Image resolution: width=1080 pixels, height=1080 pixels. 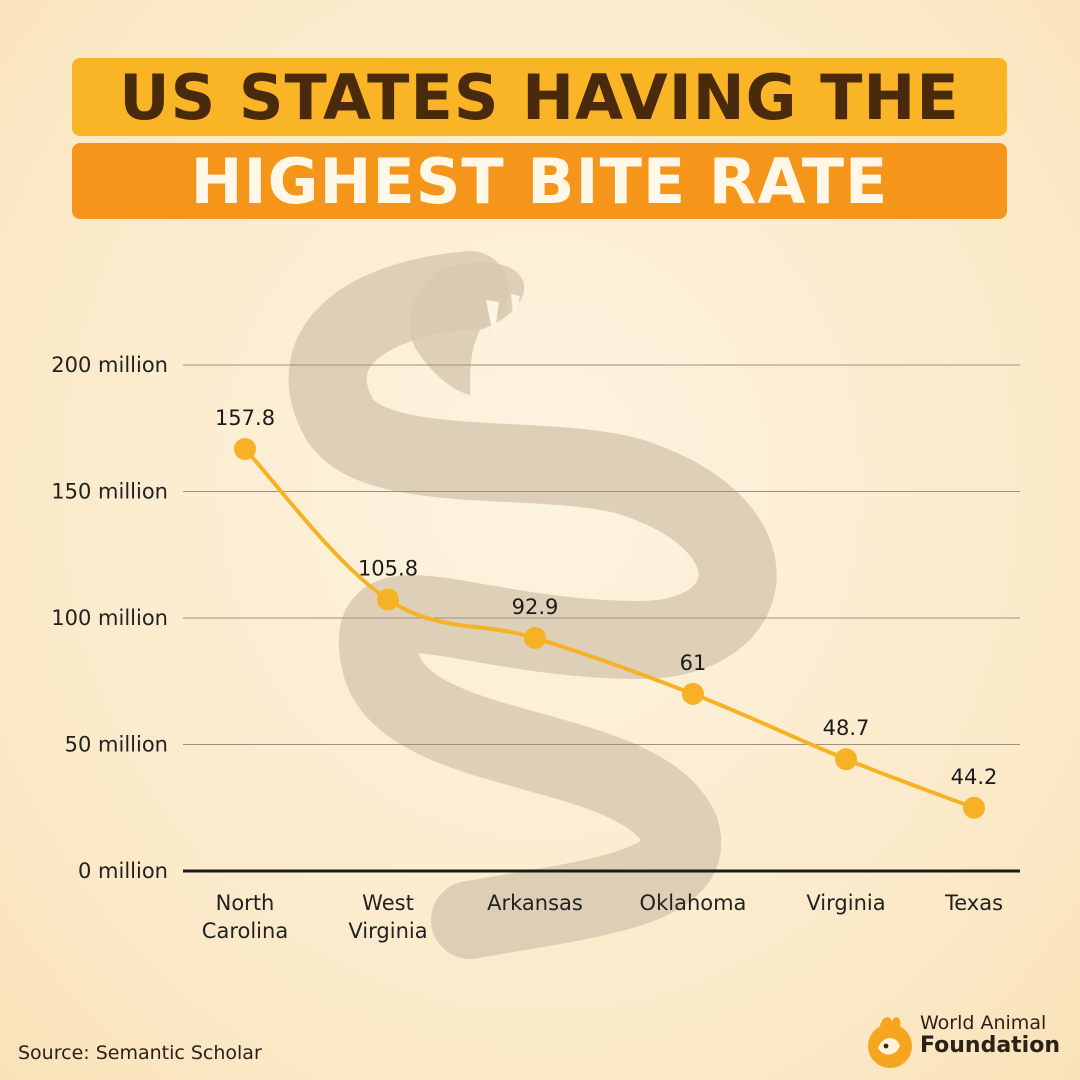 What do you see at coordinates (846, 728) in the screenshot?
I see `data-label: 48.7` at bounding box center [846, 728].